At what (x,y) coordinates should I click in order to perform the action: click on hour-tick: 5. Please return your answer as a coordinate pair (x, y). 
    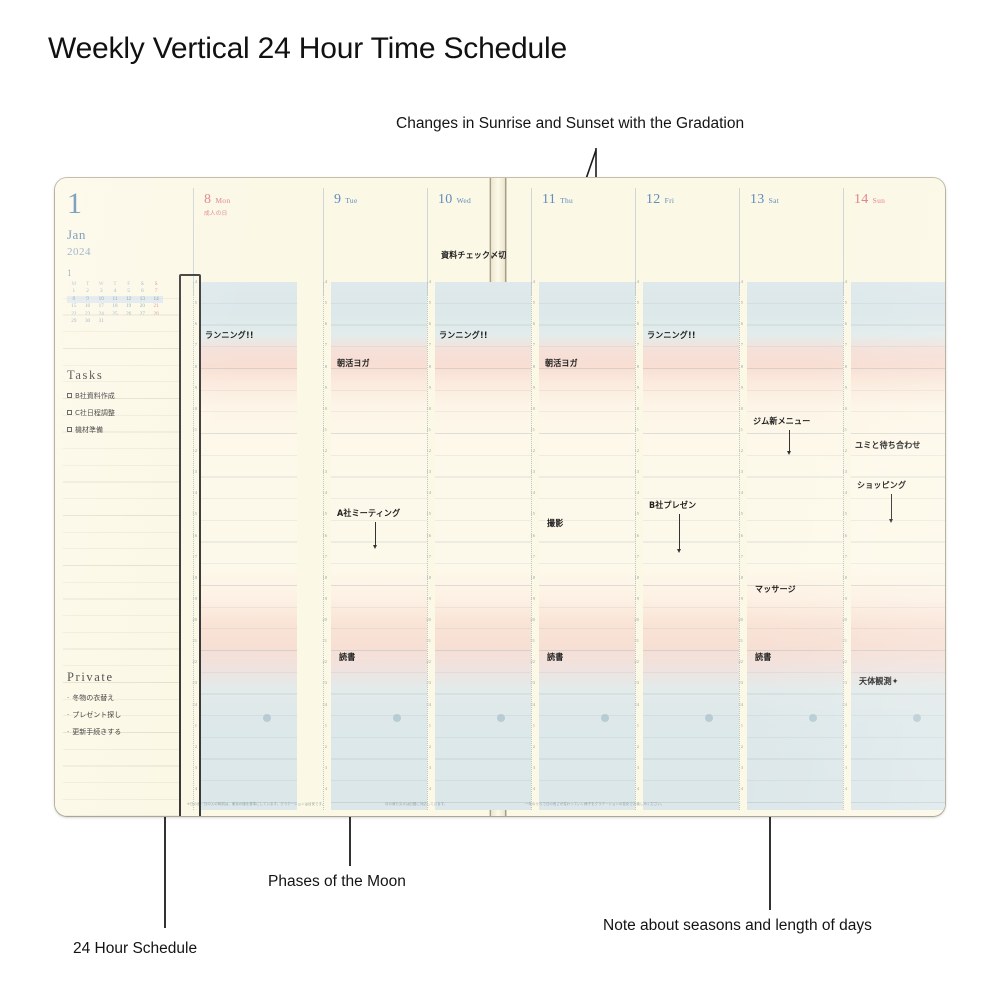
    Looking at the image, I should click on (741, 303).